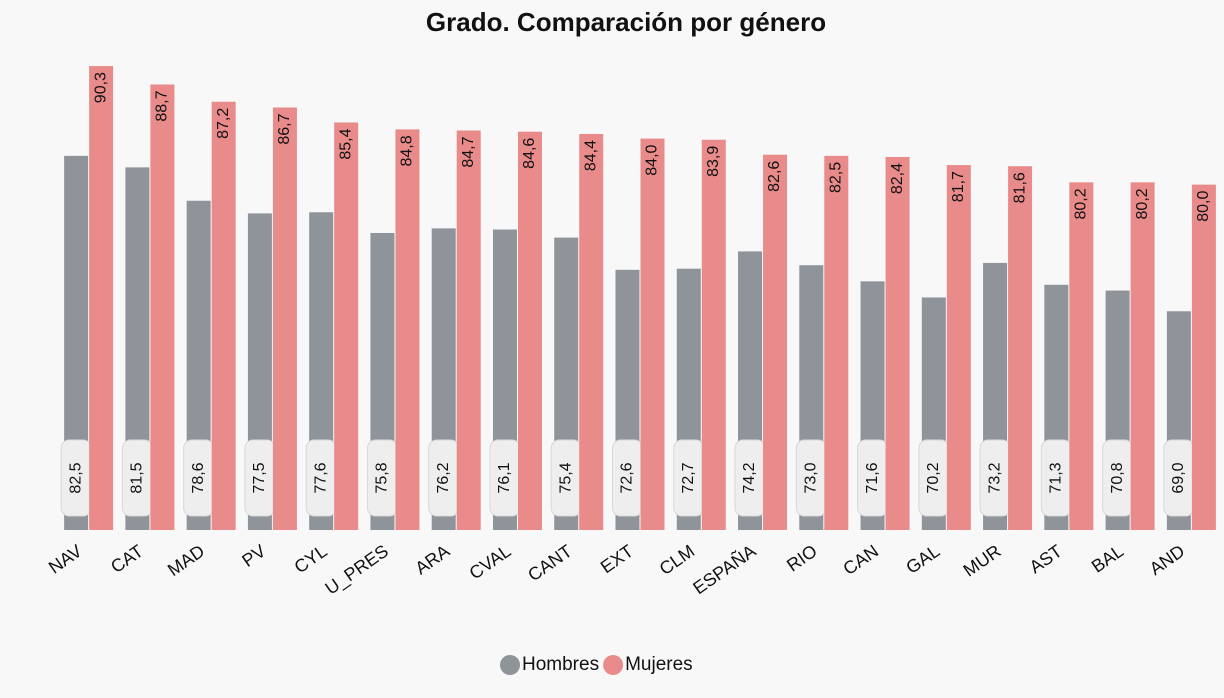 This screenshot has height=698, width=1224. Describe the element at coordinates (1117, 477) in the screenshot. I see `value-label: 70,8` at that location.